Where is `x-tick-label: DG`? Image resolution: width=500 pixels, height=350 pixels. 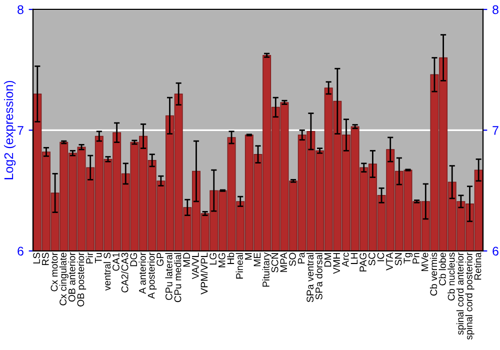
x-tick-label: DG is located at coordinates (134, 259).